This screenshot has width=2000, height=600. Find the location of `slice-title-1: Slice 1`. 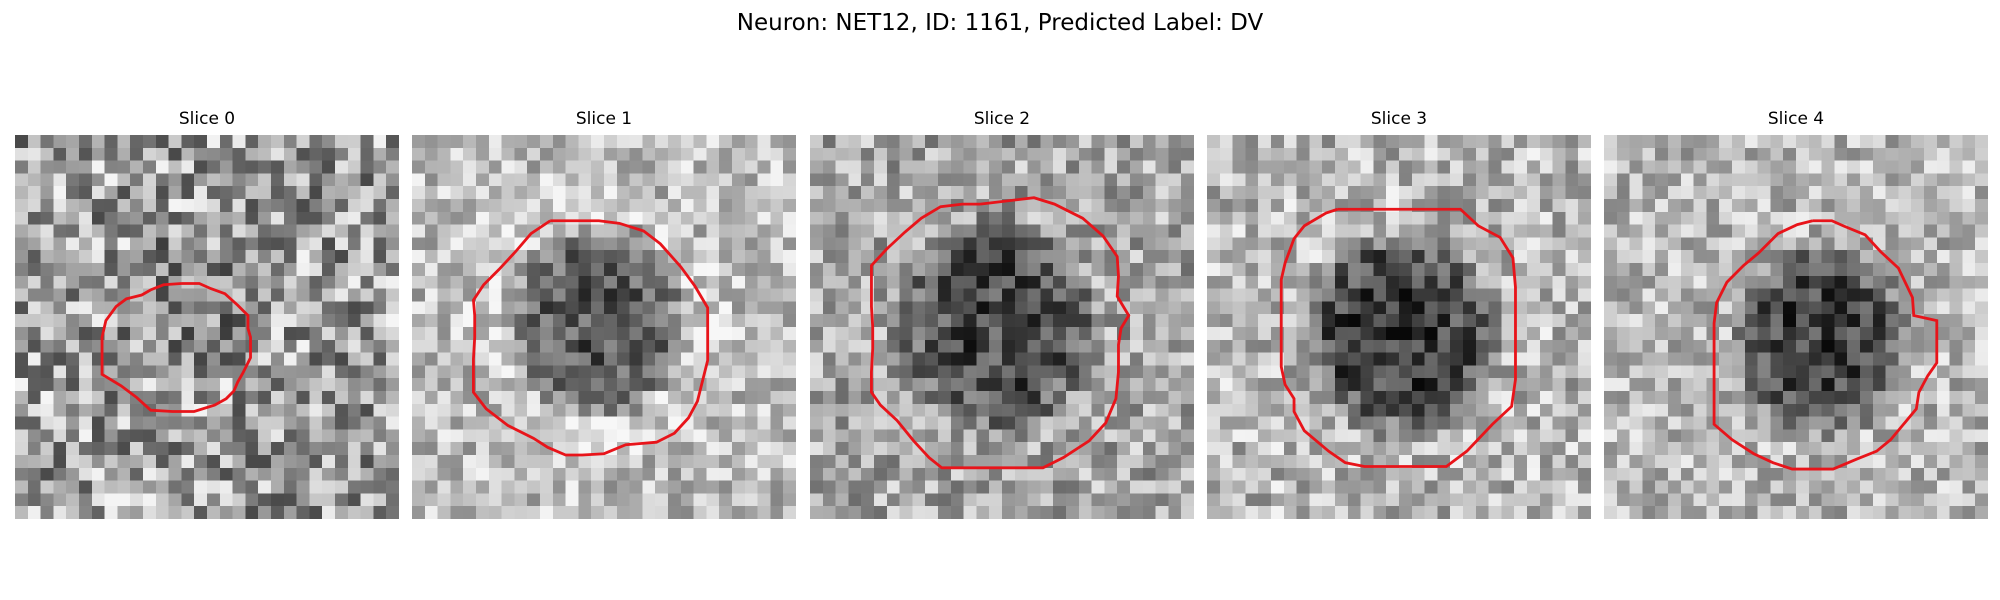

slice-title-1: Slice 1 is located at coordinates (604, 119).